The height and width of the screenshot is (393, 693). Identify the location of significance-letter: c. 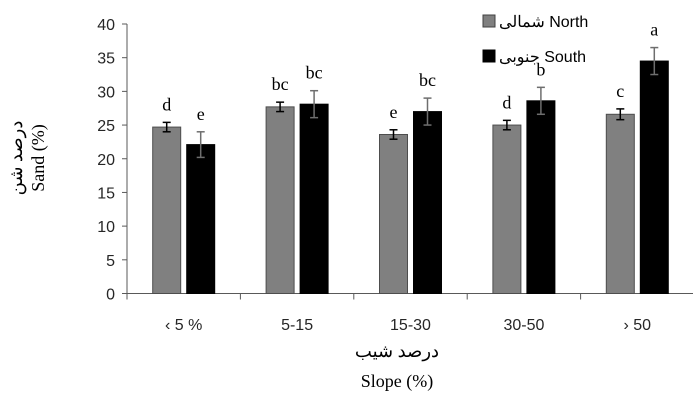
(620, 91).